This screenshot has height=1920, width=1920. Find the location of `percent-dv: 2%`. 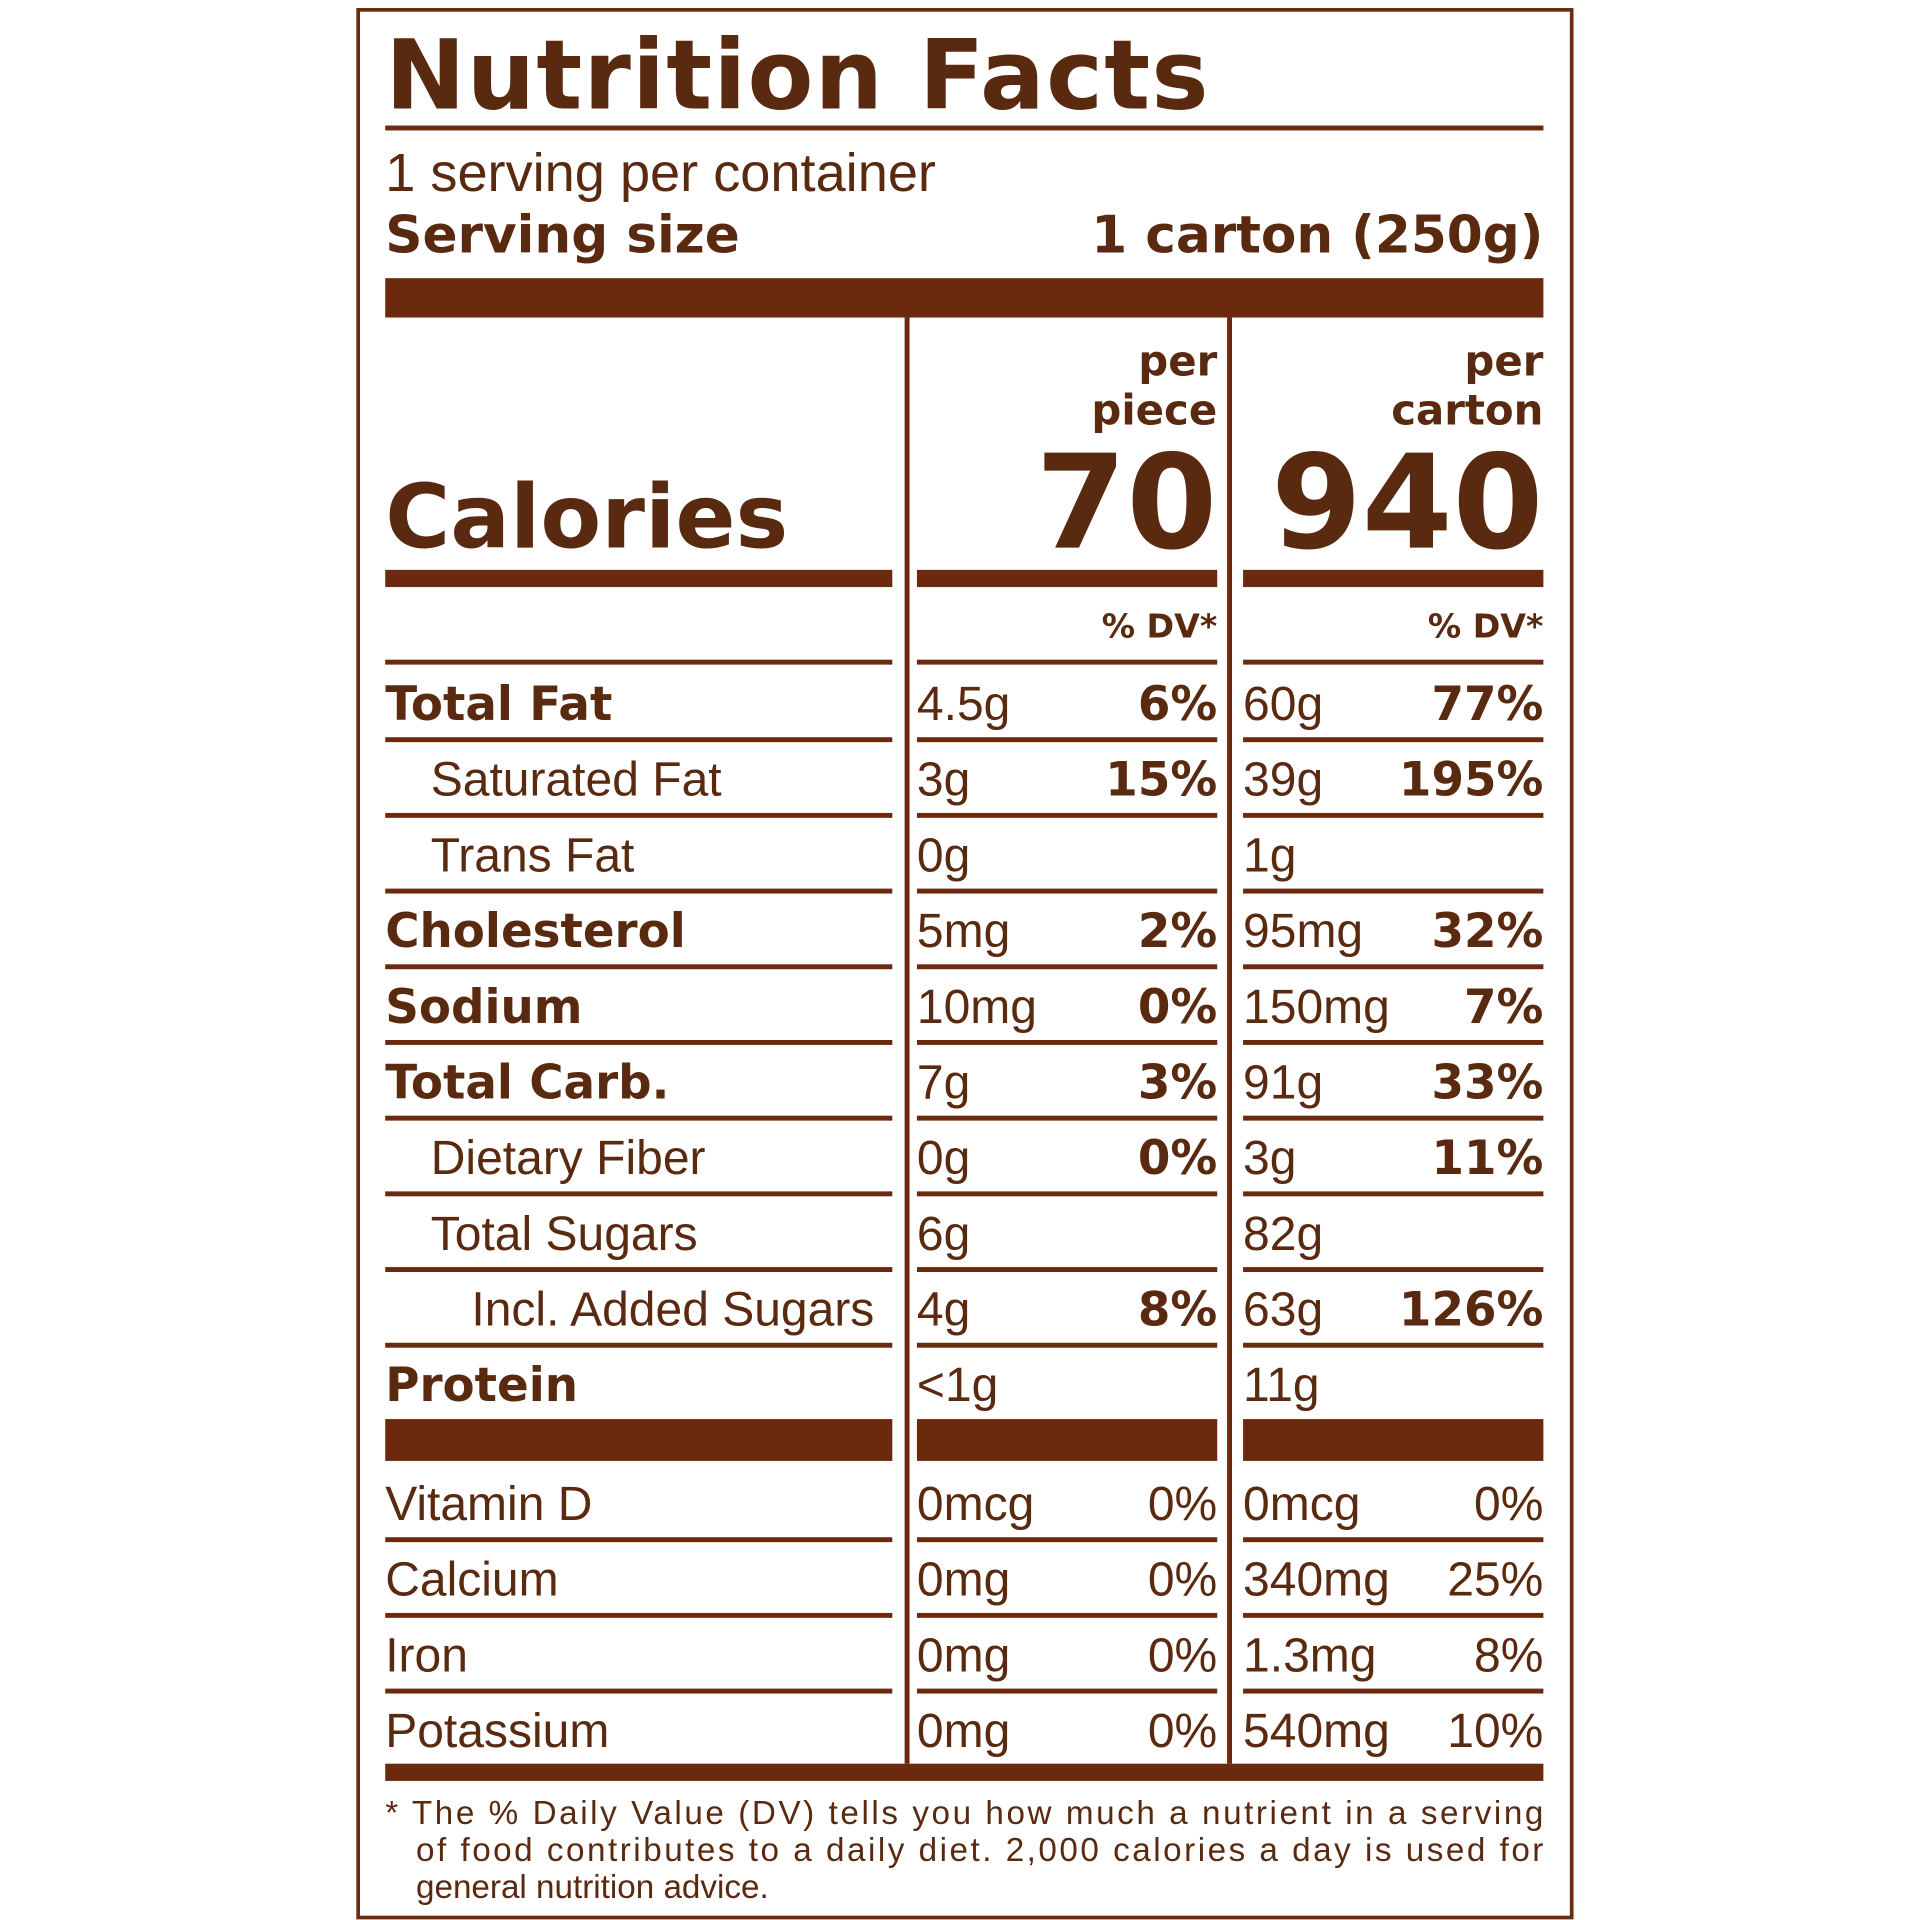

percent-dv: 2% is located at coordinates (1177, 932).